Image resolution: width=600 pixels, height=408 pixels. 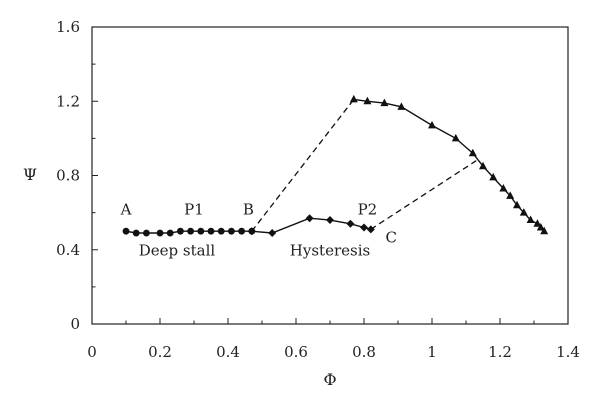 I want to click on x-tick-label: 0.8, so click(x=364, y=352).